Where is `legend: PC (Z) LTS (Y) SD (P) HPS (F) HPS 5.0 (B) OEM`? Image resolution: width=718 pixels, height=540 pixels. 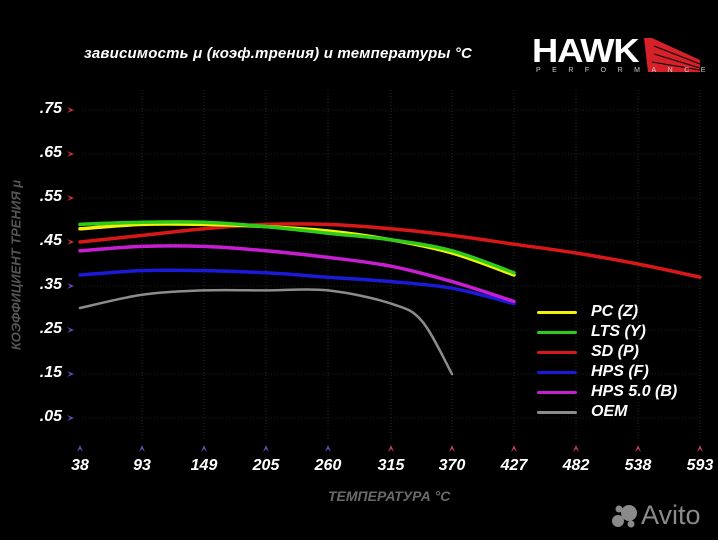 legend: PC (Z) LTS (Y) SD (P) HPS (F) HPS 5.0 (B) OEM is located at coordinates (607, 362).